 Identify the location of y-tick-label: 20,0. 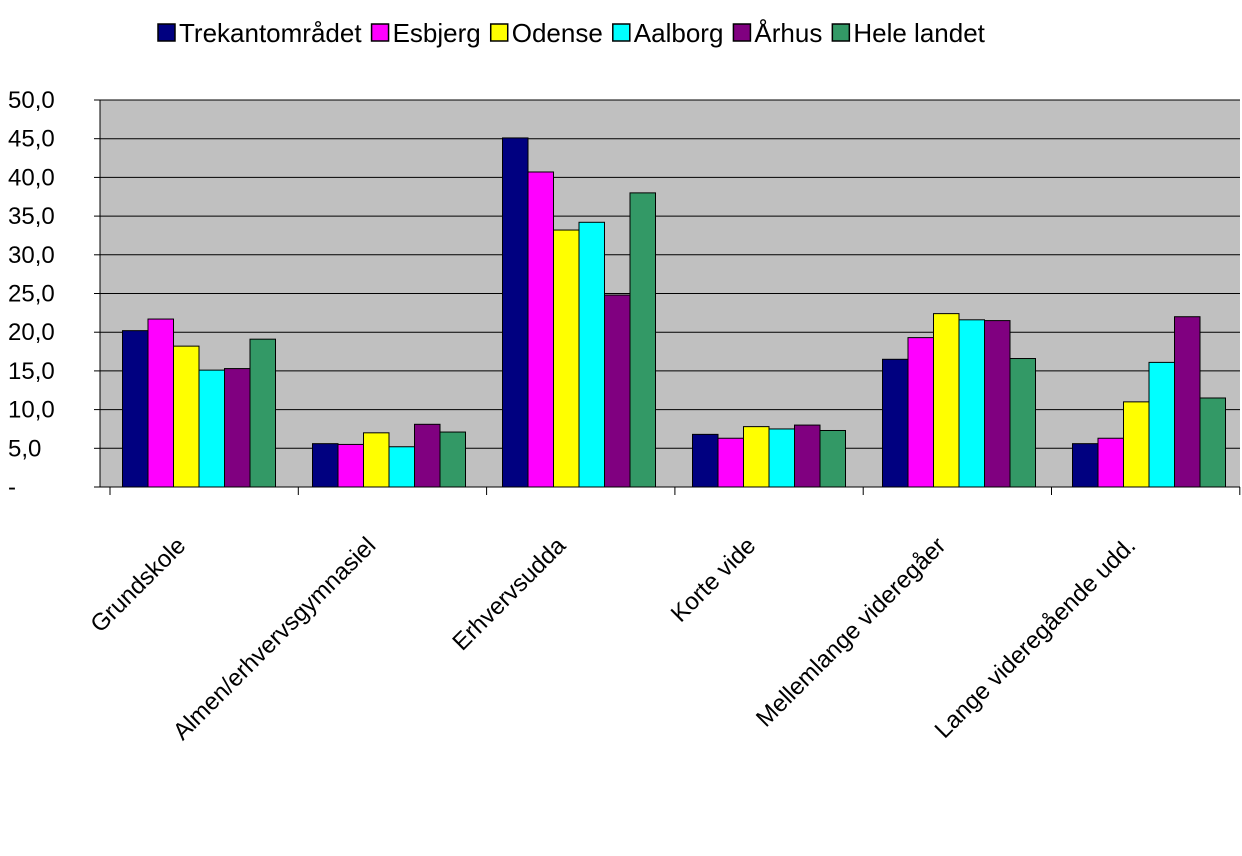
(31, 332).